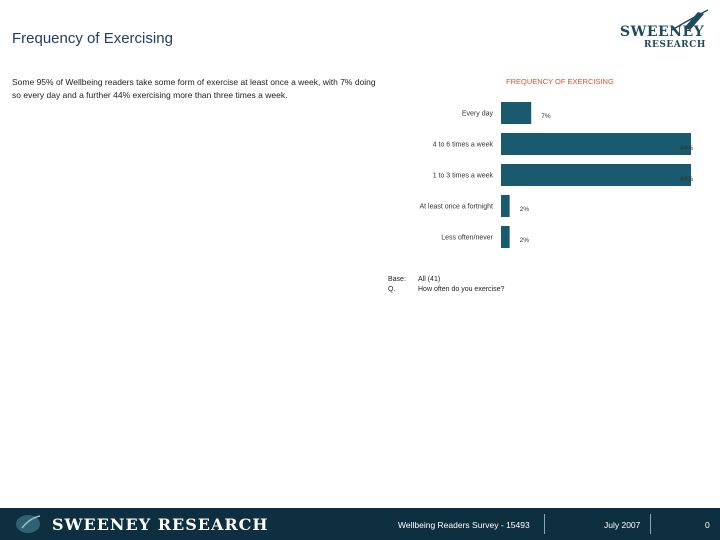  I want to click on footer-page-number: 0, so click(707, 525).